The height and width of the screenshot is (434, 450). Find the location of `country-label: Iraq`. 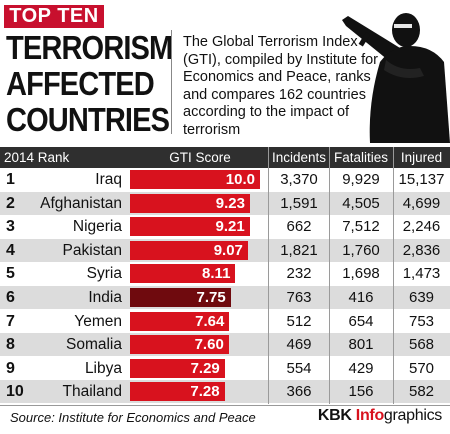

country-label: Iraq is located at coordinates (108, 179).